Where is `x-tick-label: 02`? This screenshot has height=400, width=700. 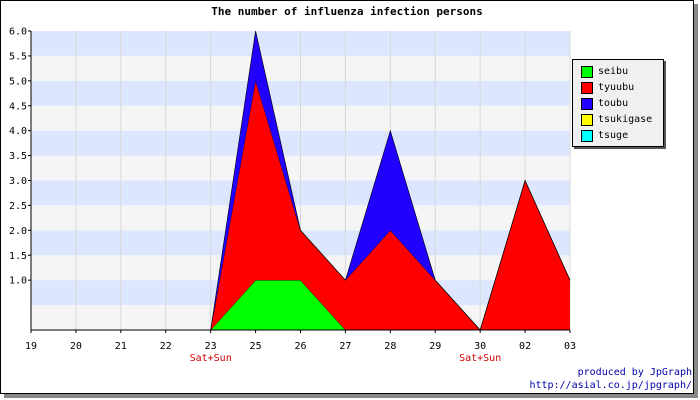
x-tick-label: 02 is located at coordinates (525, 346).